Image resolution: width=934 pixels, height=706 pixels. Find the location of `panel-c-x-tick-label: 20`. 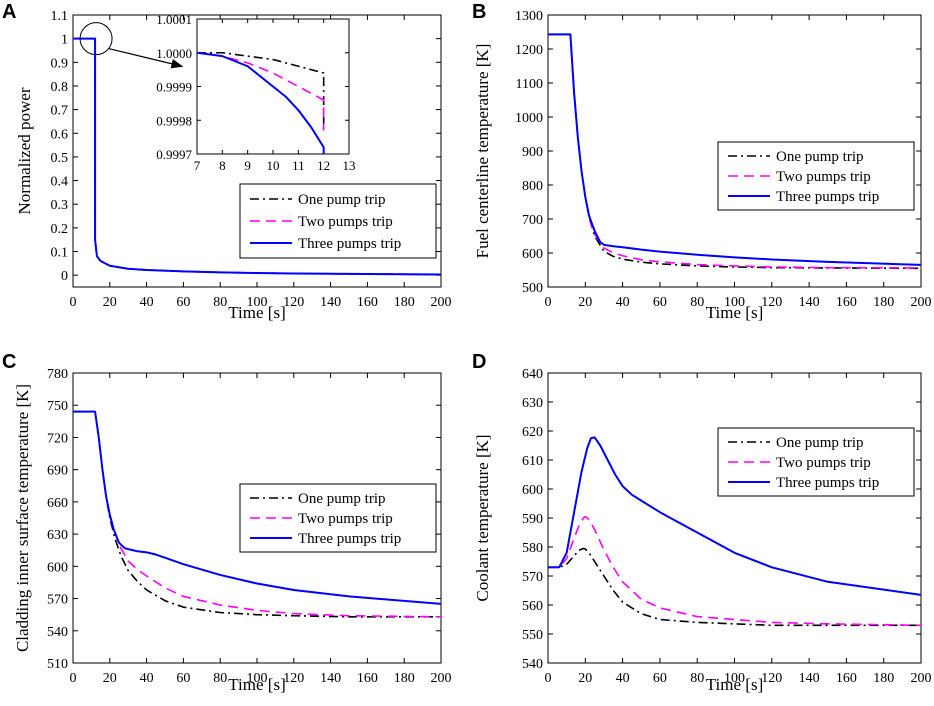

panel-c-x-tick-label: 20 is located at coordinates (110, 678).